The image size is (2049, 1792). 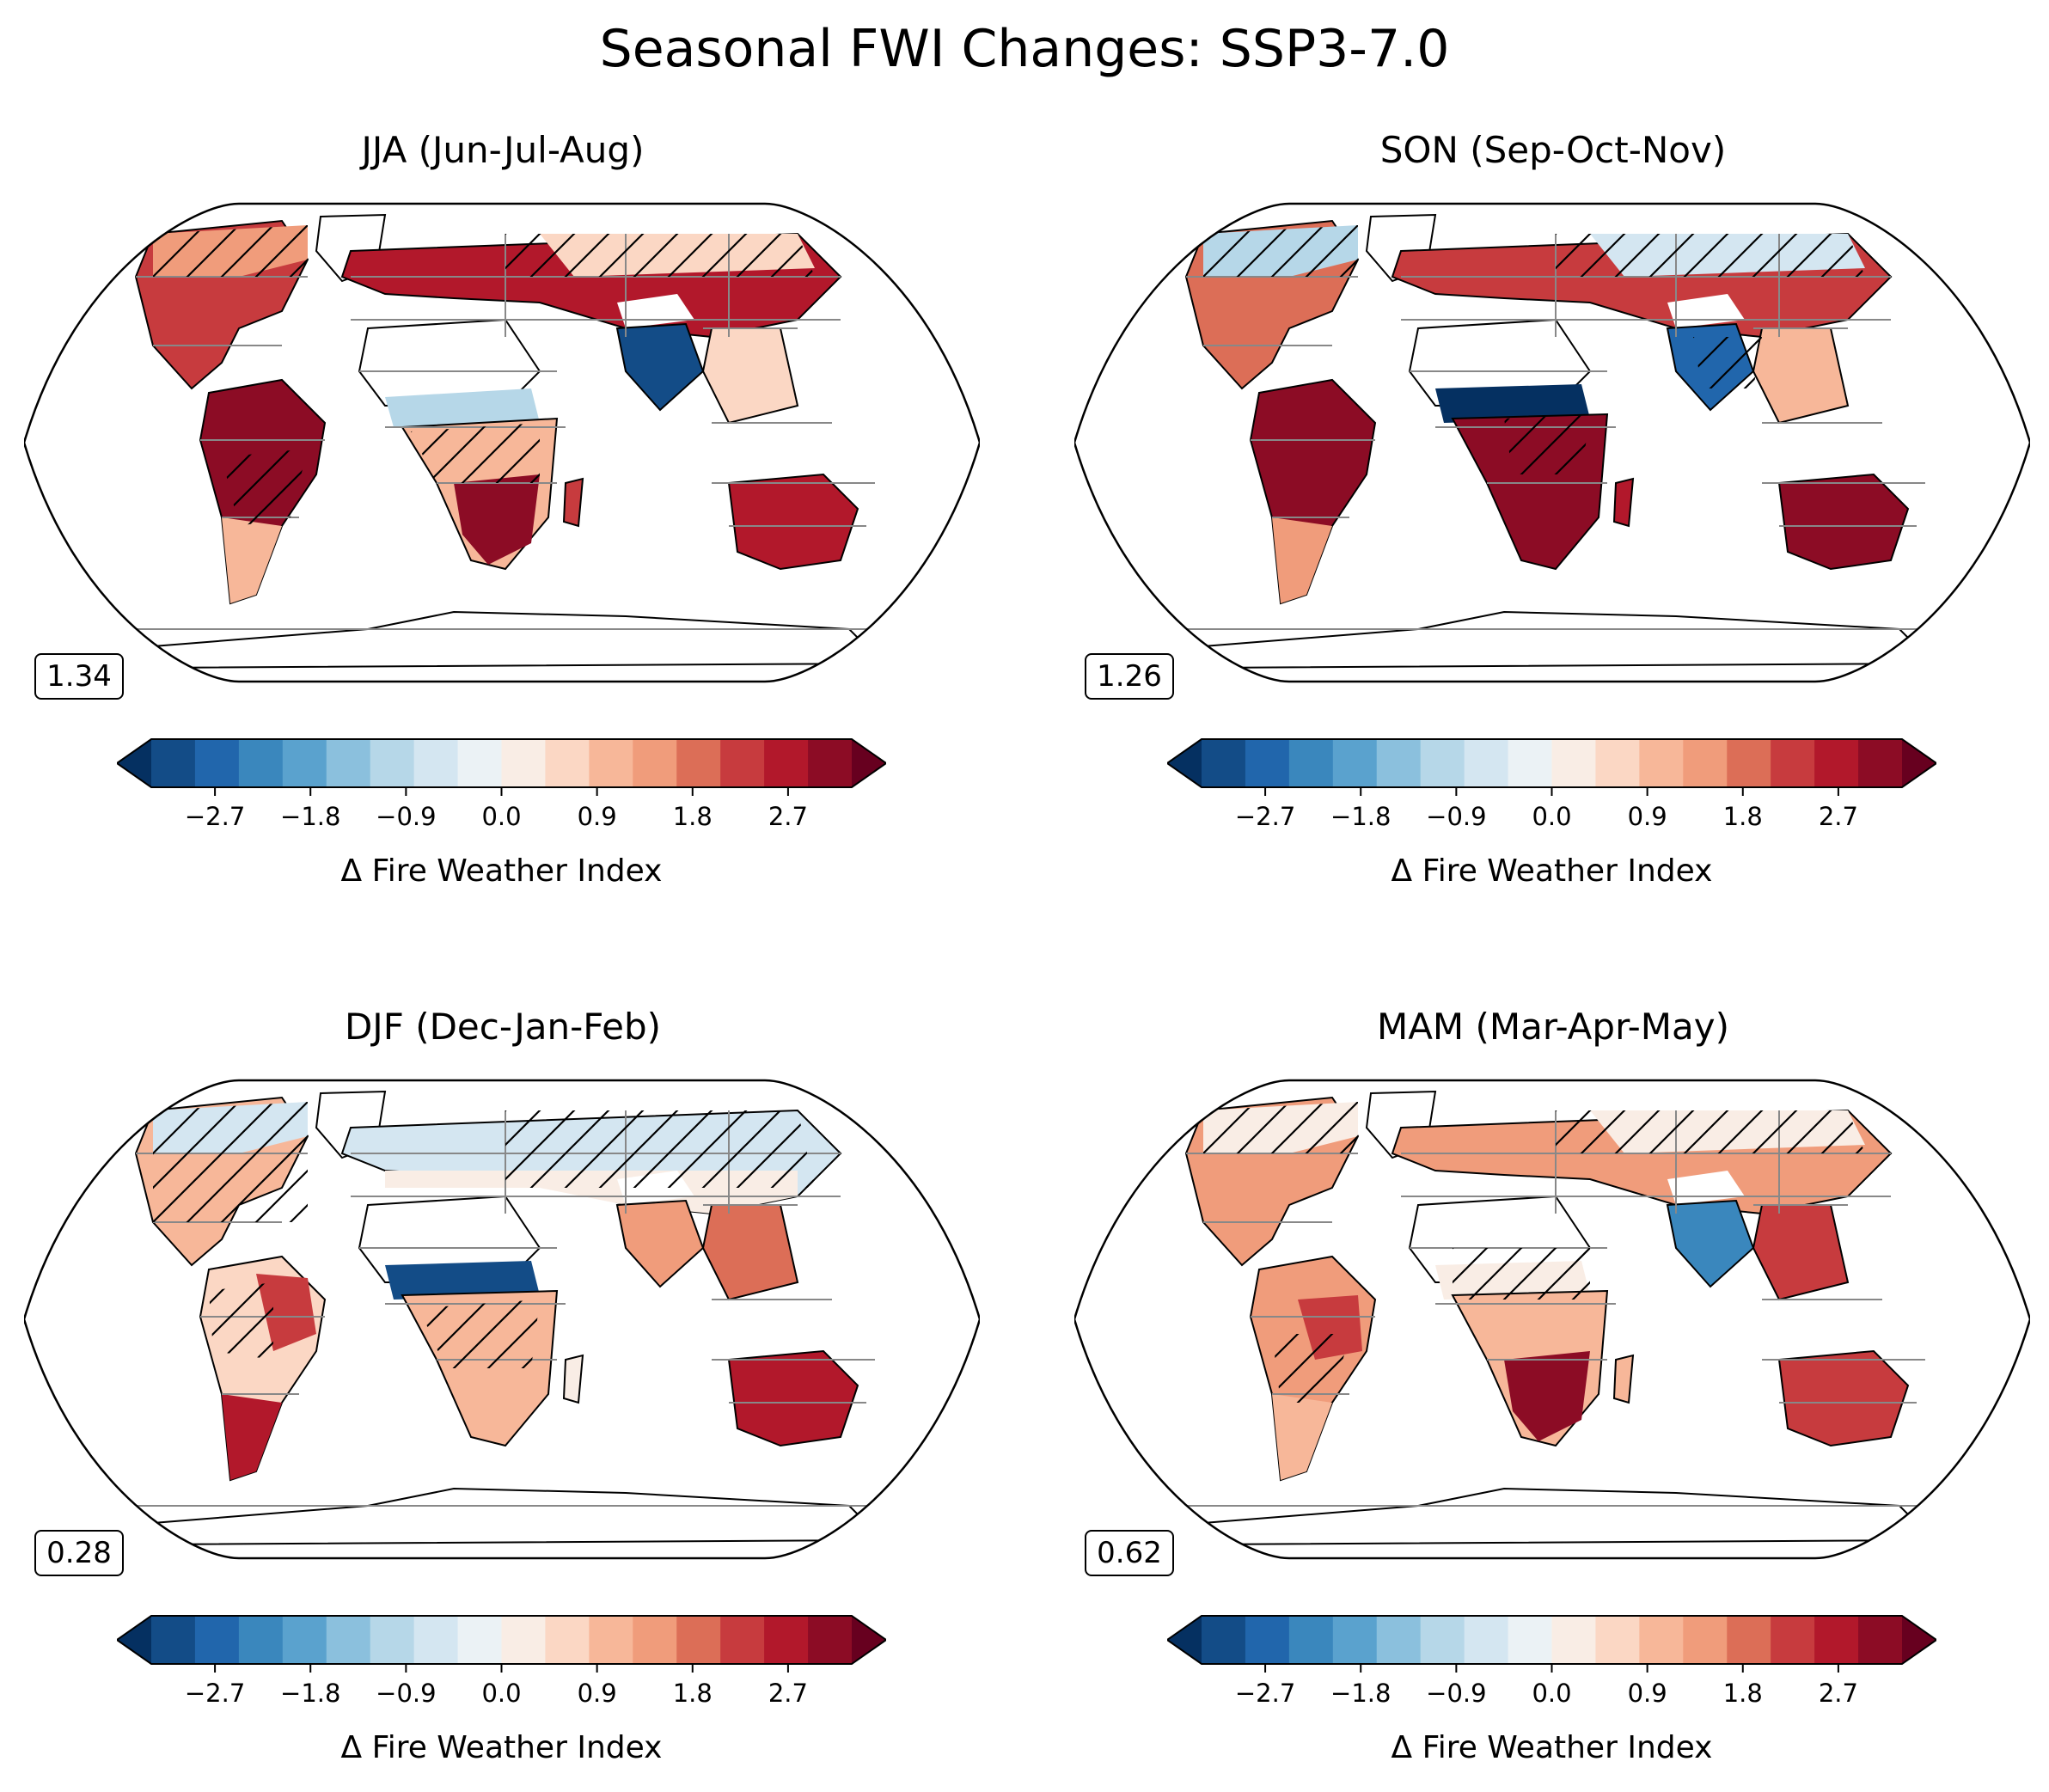 What do you see at coordinates (693, 816) in the screenshot?
I see `colorbar-tick-label: 1.8` at bounding box center [693, 816].